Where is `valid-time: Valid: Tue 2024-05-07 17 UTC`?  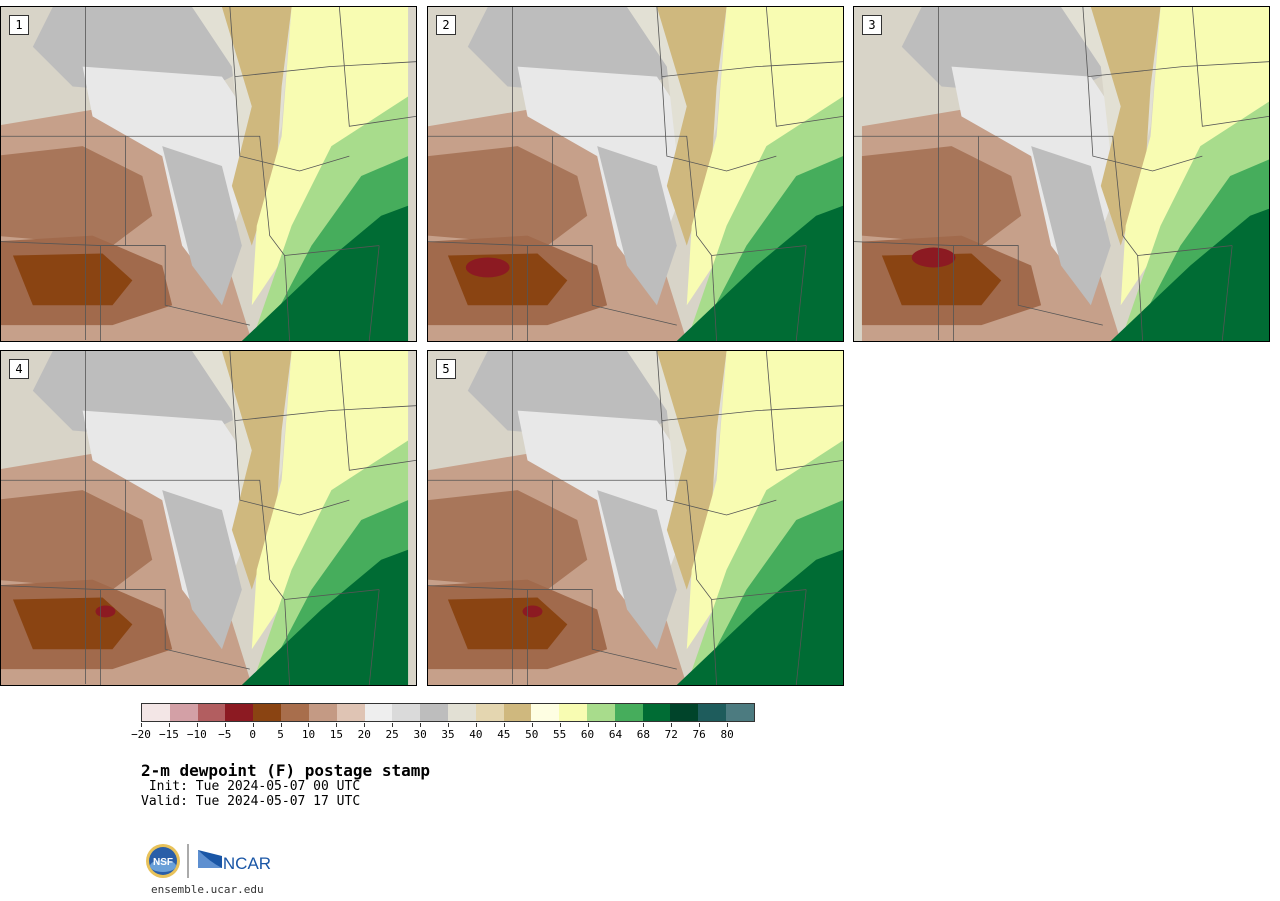 valid-time: Valid: Tue 2024-05-07 17 UTC is located at coordinates (251, 801).